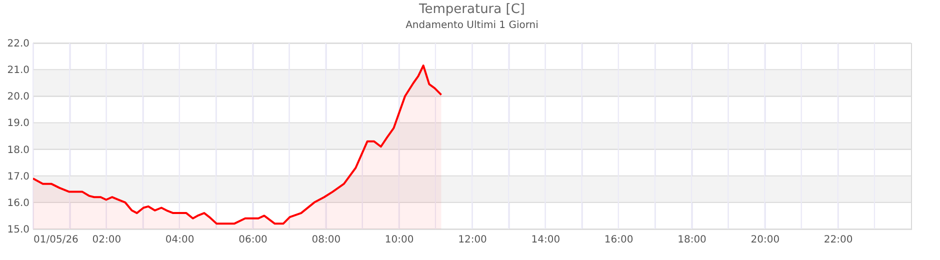 The height and width of the screenshot is (260, 940). What do you see at coordinates (179, 240) in the screenshot?
I see `x-tick-label: 04:00` at bounding box center [179, 240].